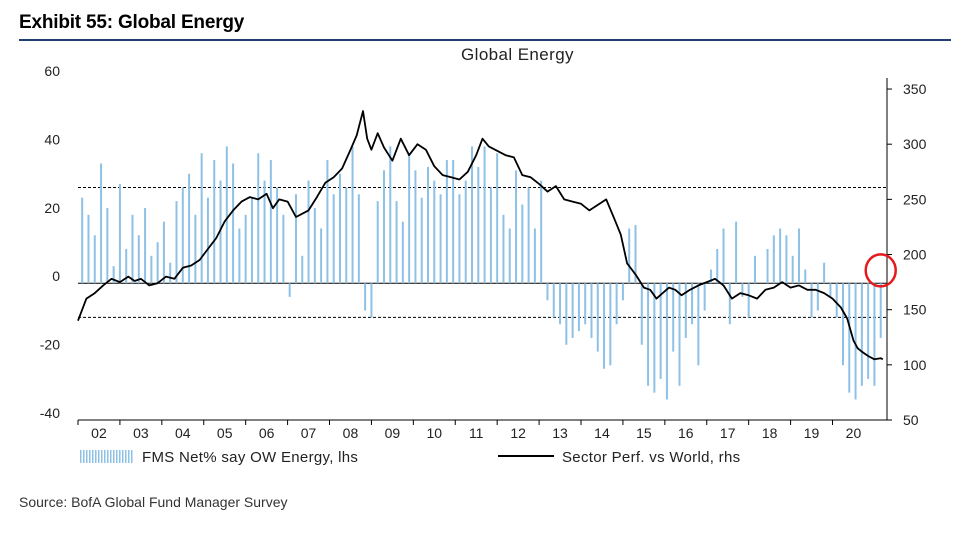 Image resolution: width=966 pixels, height=540 pixels. Describe the element at coordinates (812, 433) in the screenshot. I see `x-tick-label: 19` at that location.